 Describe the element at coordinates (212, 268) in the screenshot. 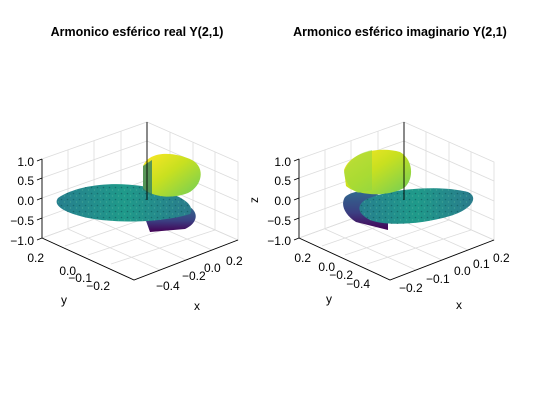

I see `panel-1-x-tick: 0.0` at that location.